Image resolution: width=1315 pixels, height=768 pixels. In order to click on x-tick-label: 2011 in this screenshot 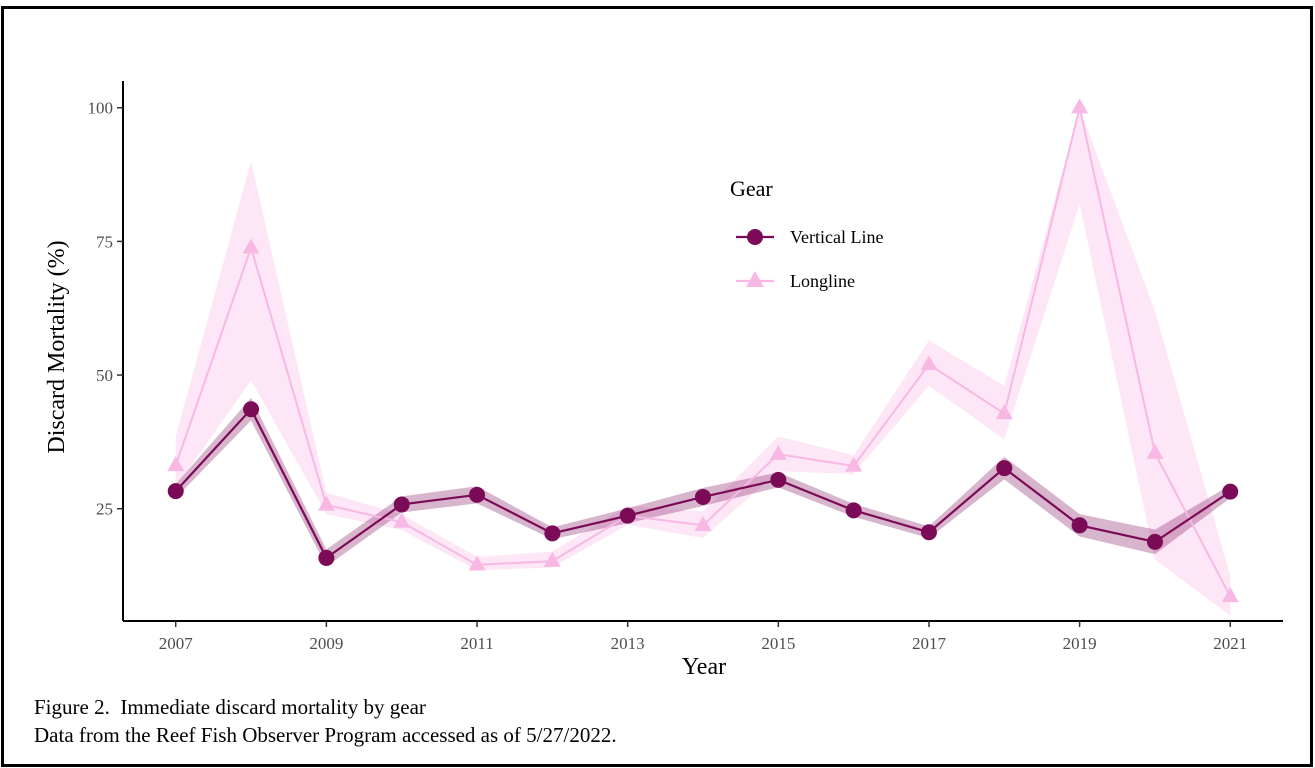, I will do `click(476, 643)`.